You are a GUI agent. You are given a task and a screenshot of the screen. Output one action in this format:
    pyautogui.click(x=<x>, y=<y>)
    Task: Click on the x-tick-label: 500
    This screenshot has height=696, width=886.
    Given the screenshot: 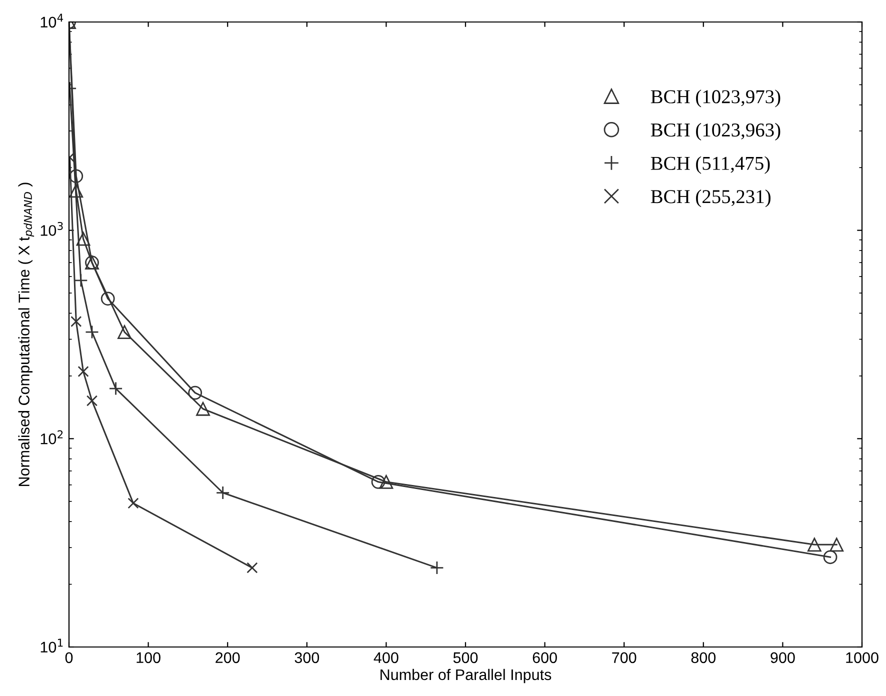 What is the action you would take?
    pyautogui.click(x=465, y=658)
    